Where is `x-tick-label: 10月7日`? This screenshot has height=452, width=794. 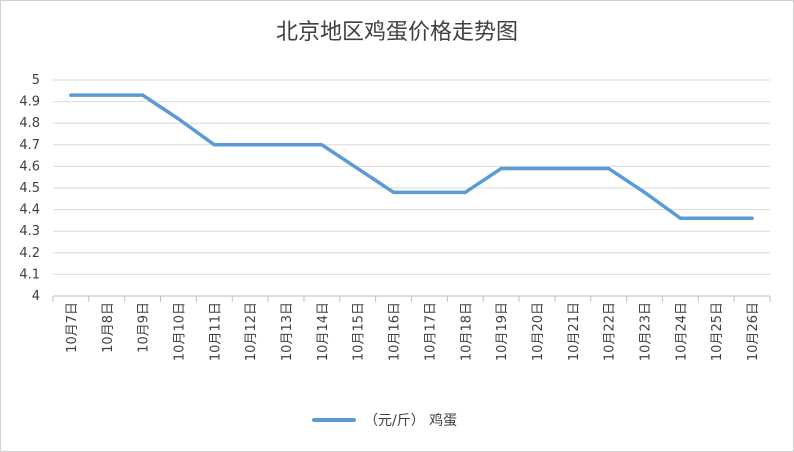
x-tick-label: 10月7日 is located at coordinates (72, 327).